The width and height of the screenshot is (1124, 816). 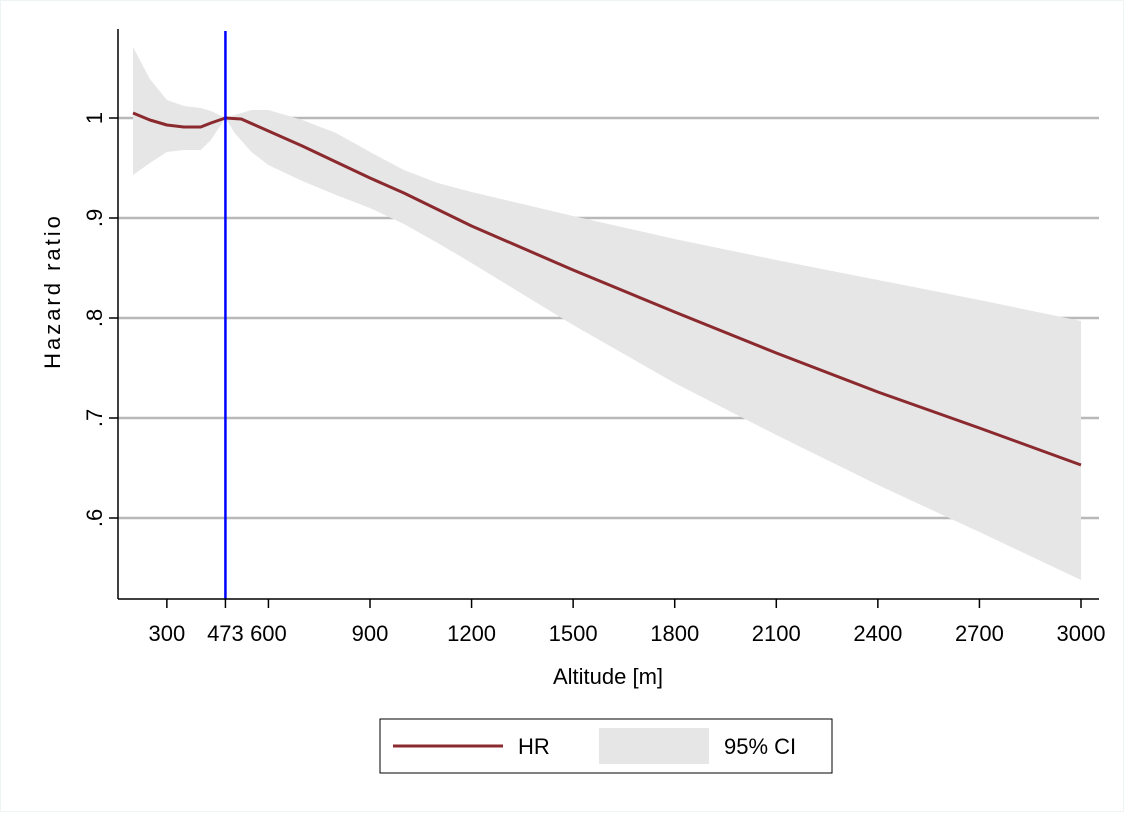 What do you see at coordinates (268, 633) in the screenshot?
I see `x-tick-label: 600` at bounding box center [268, 633].